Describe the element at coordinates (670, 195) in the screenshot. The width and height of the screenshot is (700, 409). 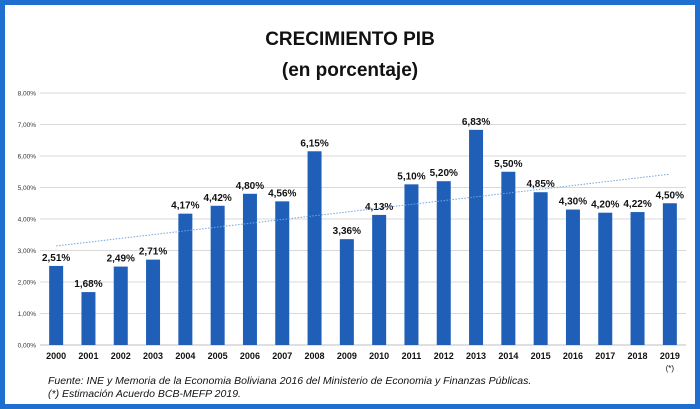
I see `data-label: 4,50%` at that location.